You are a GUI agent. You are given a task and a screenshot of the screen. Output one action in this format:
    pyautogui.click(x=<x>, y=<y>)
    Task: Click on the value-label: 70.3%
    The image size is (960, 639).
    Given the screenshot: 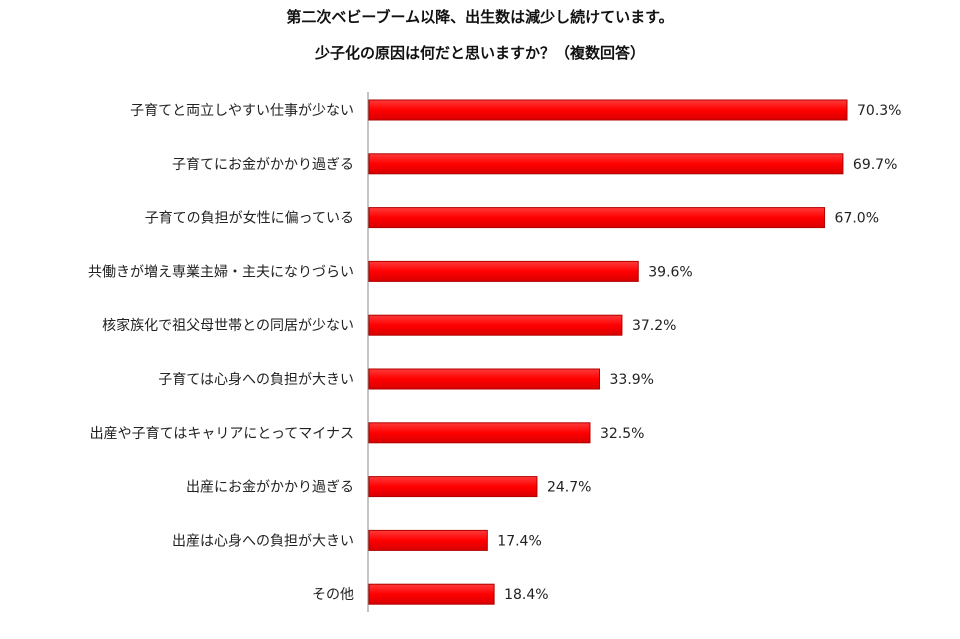 What is the action you would take?
    pyautogui.click(x=879, y=111)
    